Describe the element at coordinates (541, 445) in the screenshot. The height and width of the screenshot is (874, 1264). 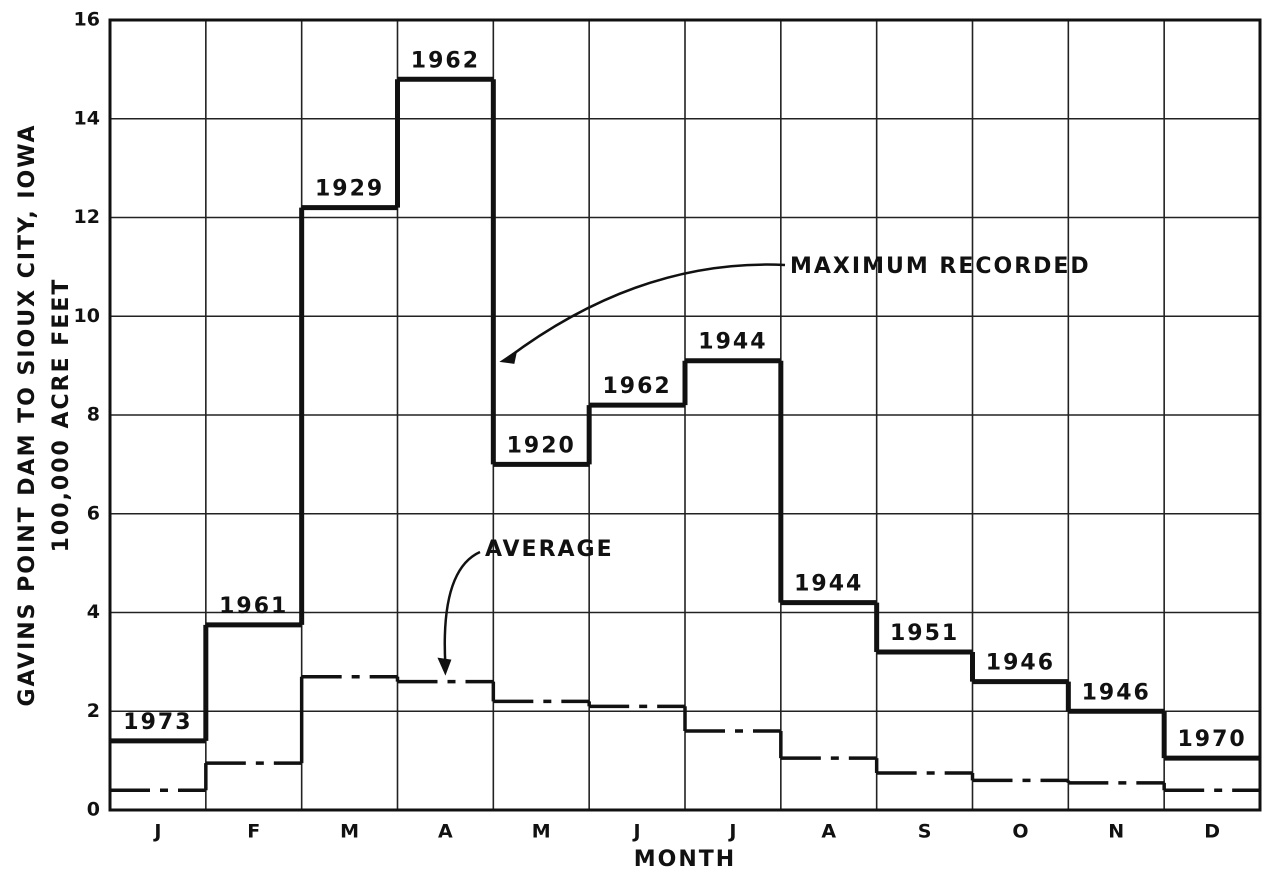
I see `year-label: 1920` at that location.